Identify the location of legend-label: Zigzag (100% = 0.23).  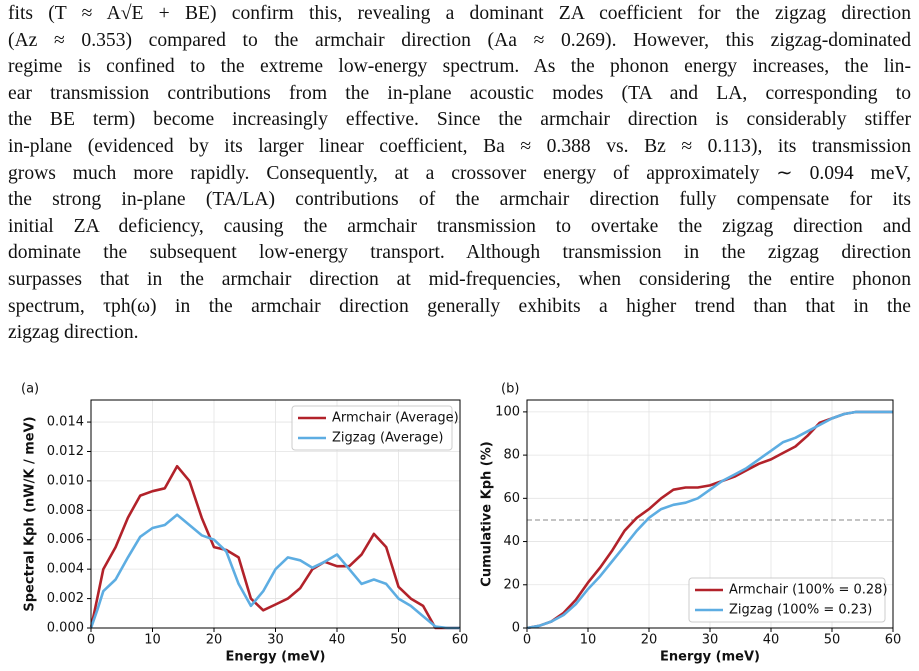
(800, 610).